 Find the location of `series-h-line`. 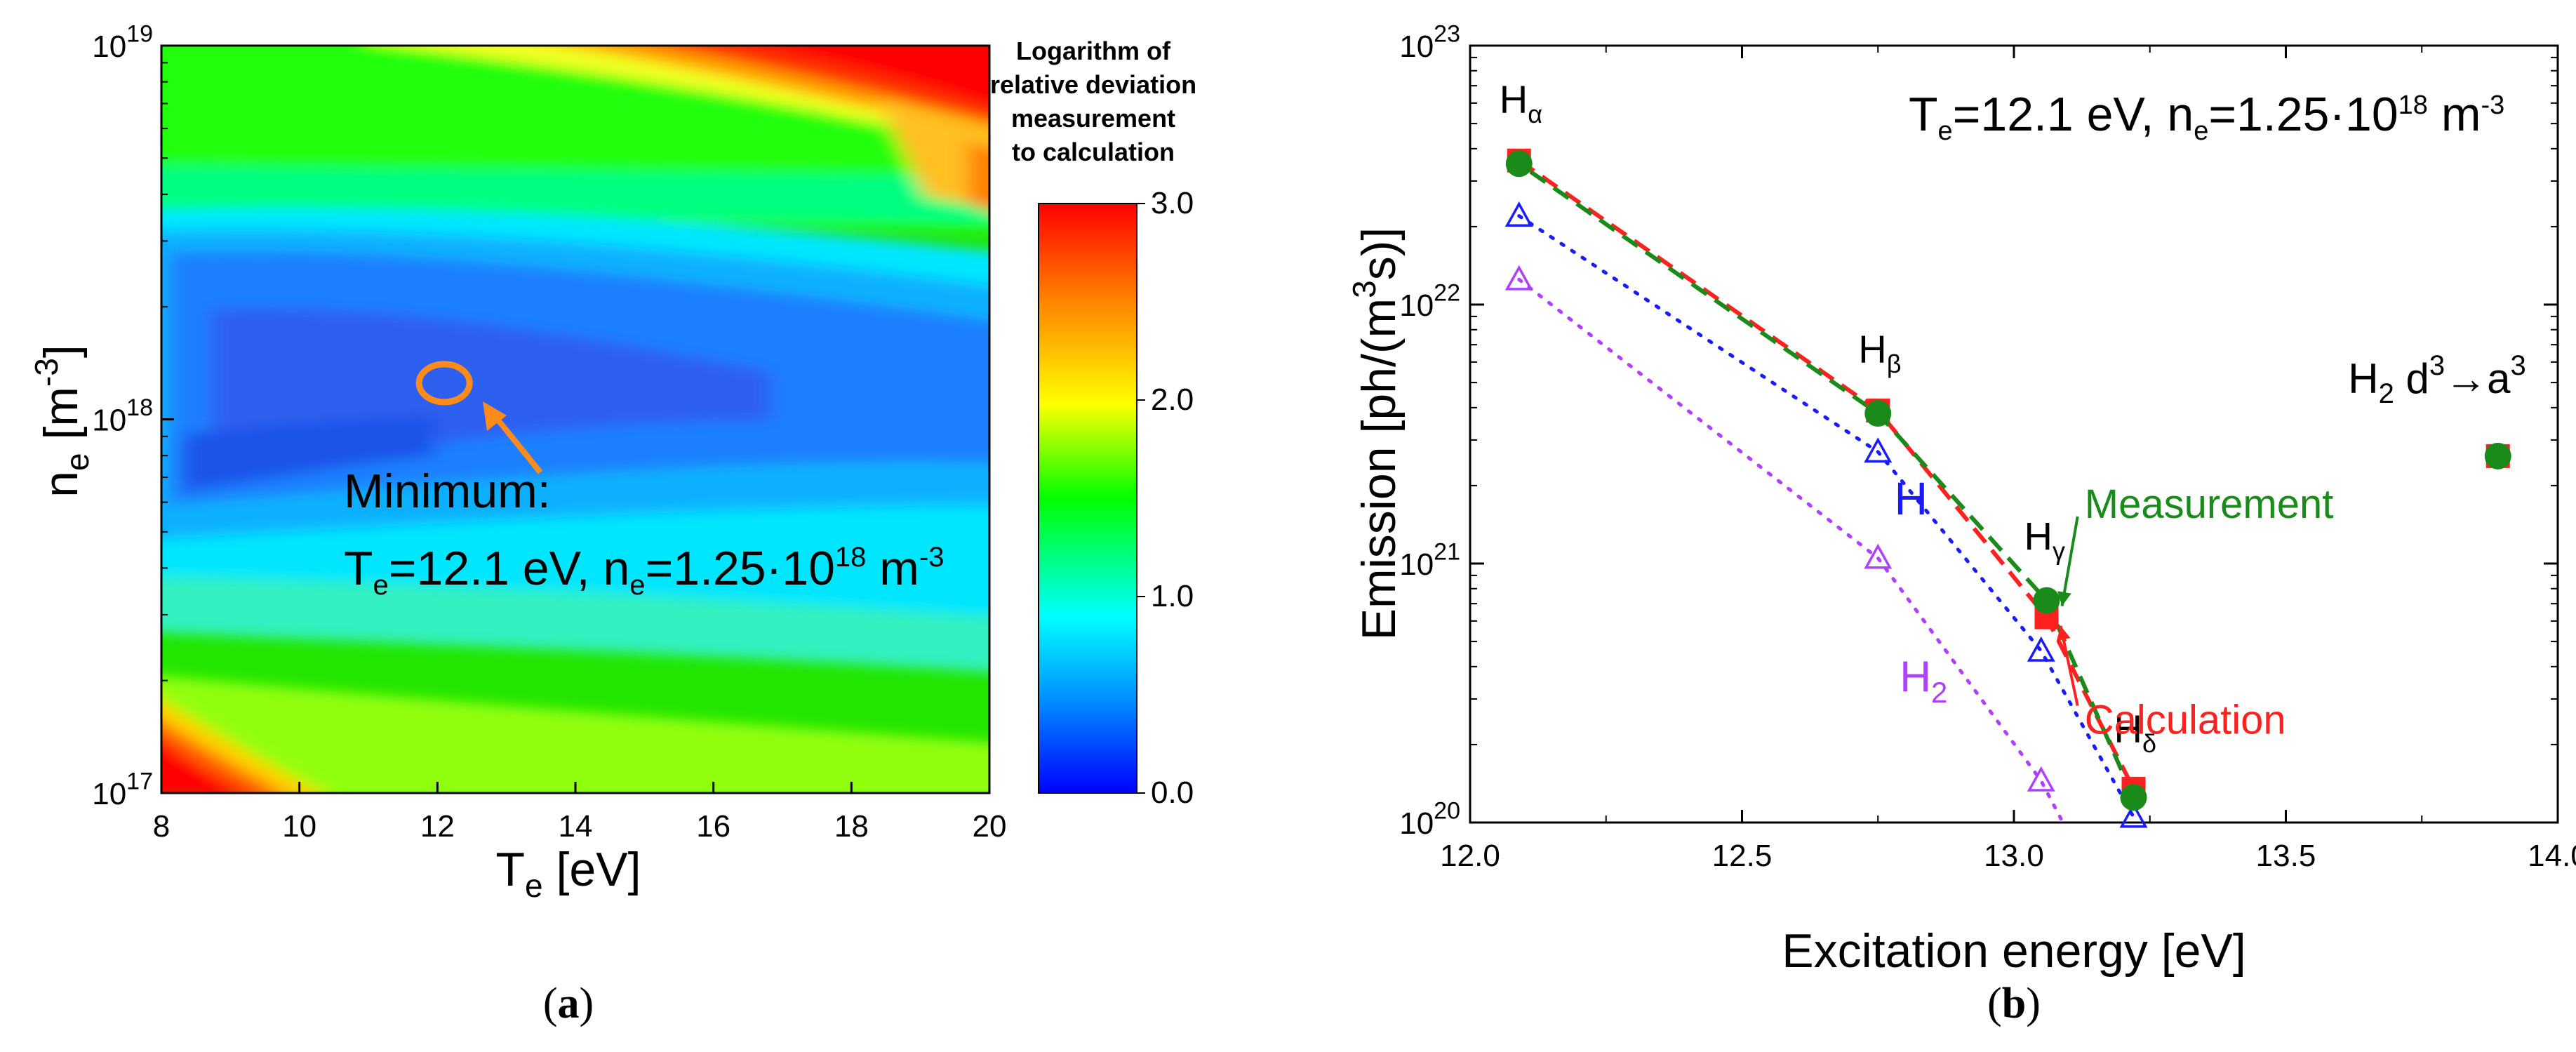

series-h-line is located at coordinates (1826, 516).